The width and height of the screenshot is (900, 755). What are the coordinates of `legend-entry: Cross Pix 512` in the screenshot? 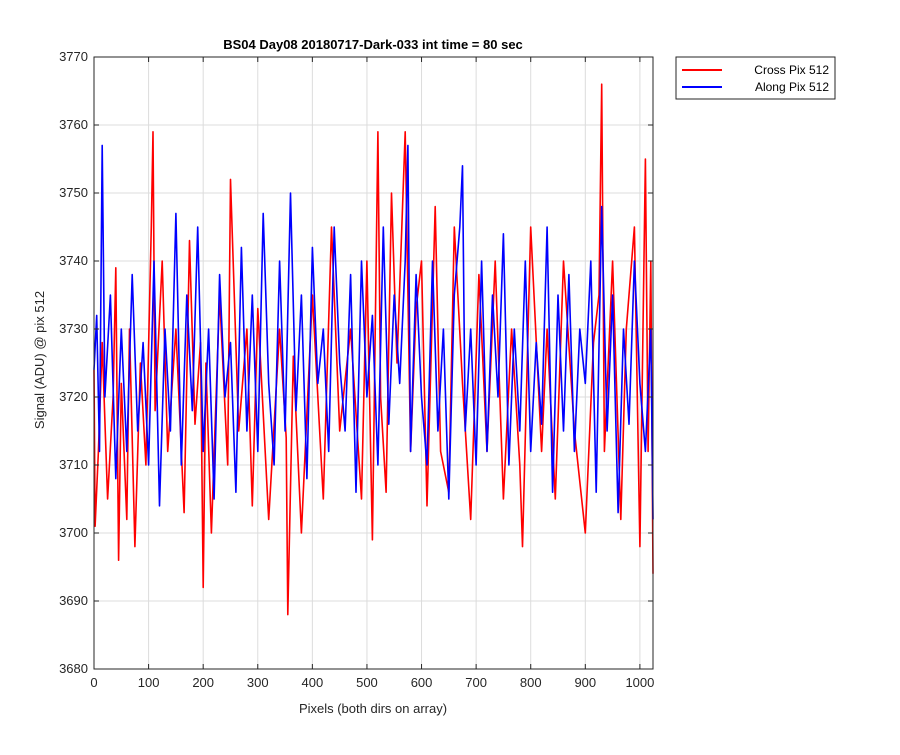 It's located at (791, 70).